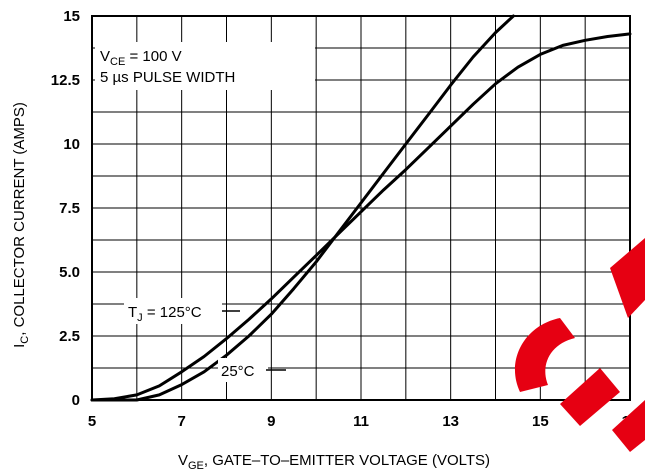 The height and width of the screenshot is (471, 645). What do you see at coordinates (71, 16) in the screenshot?
I see `y-tick-label: 15` at bounding box center [71, 16].